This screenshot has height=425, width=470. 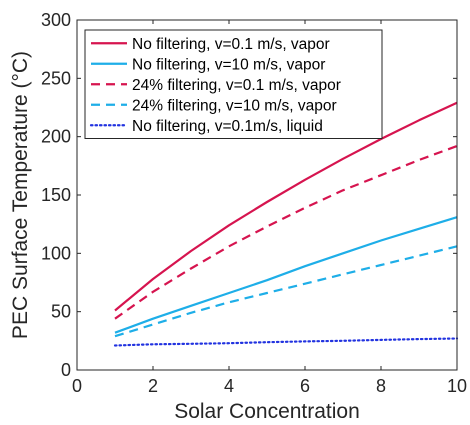 What do you see at coordinates (56, 137) in the screenshot?
I see `y-tick-label: 200` at bounding box center [56, 137].